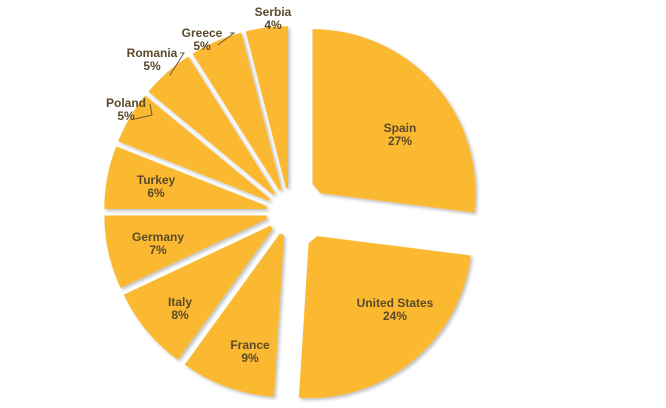  I want to click on slice-label-france: France 9%, so click(250, 351).